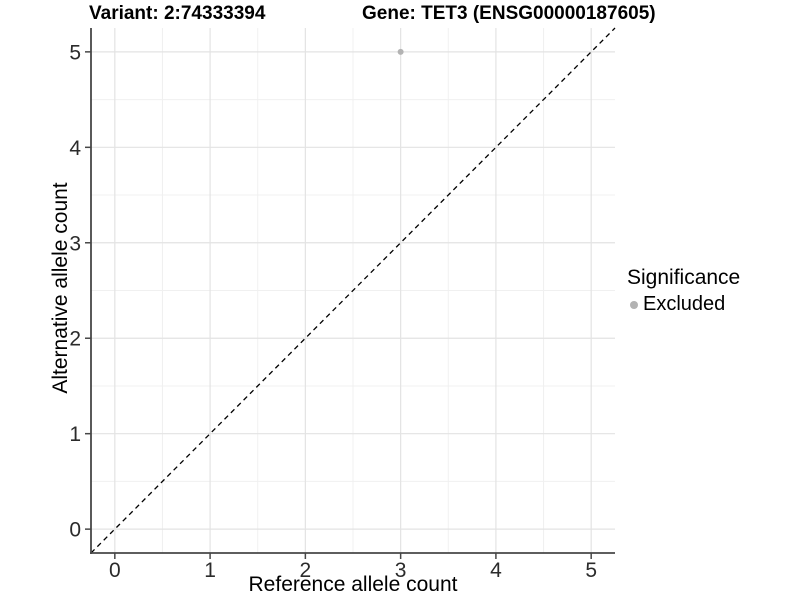 The height and width of the screenshot is (600, 800). What do you see at coordinates (634, 304) in the screenshot?
I see `excluded-point-icon` at bounding box center [634, 304].